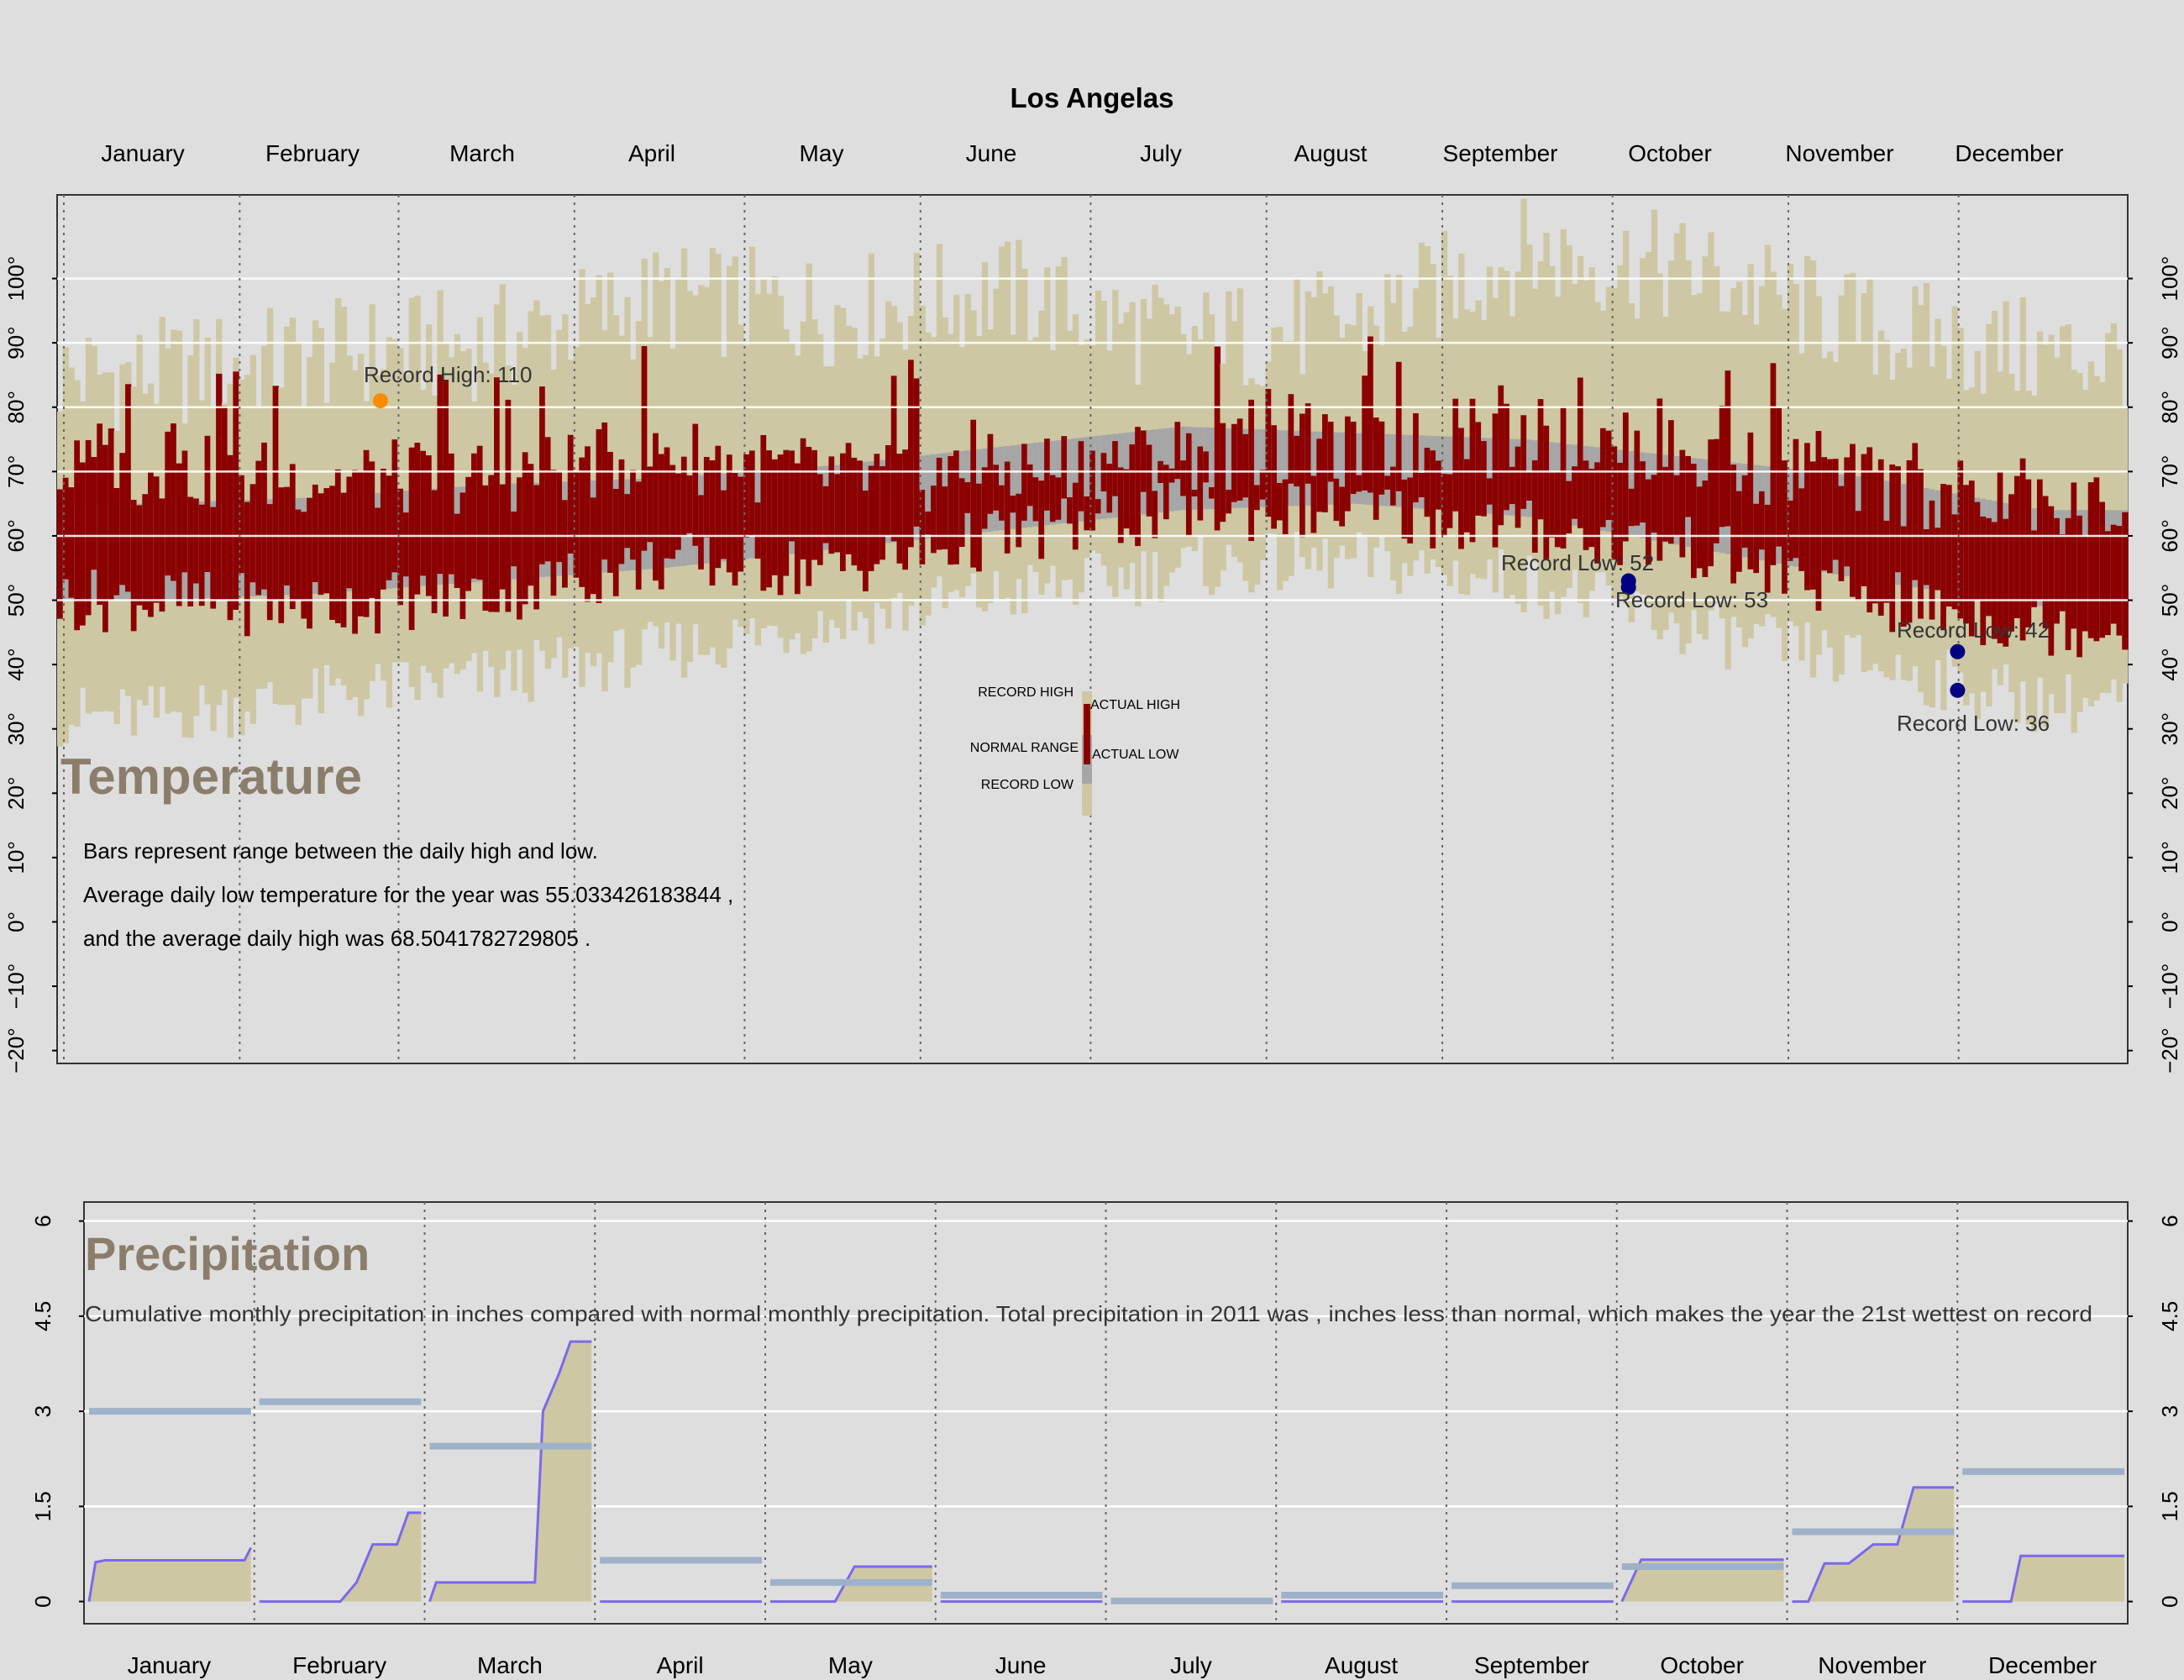 The width and height of the screenshot is (2184, 1680). I want to click on legend-actual-low: ACTUAL LOW, so click(1135, 755).